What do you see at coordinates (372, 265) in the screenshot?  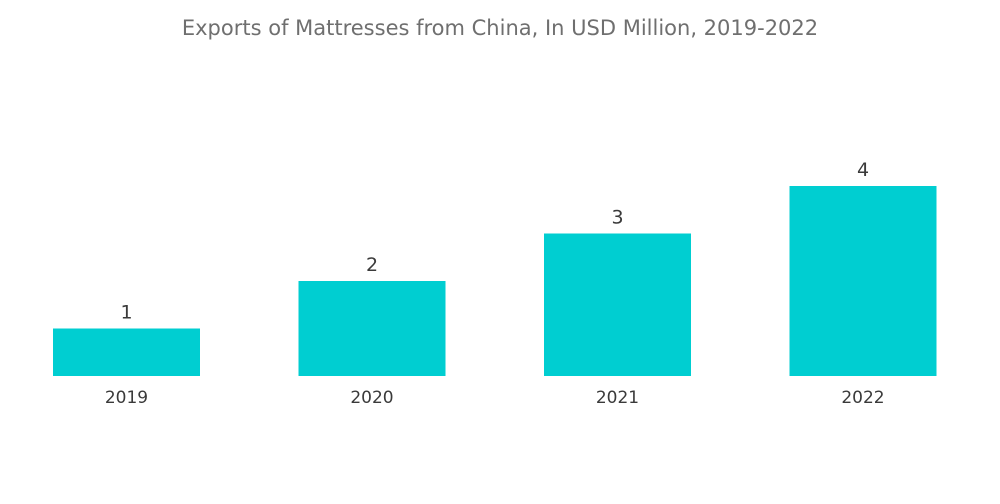 I see `data-label-2020: 2` at bounding box center [372, 265].